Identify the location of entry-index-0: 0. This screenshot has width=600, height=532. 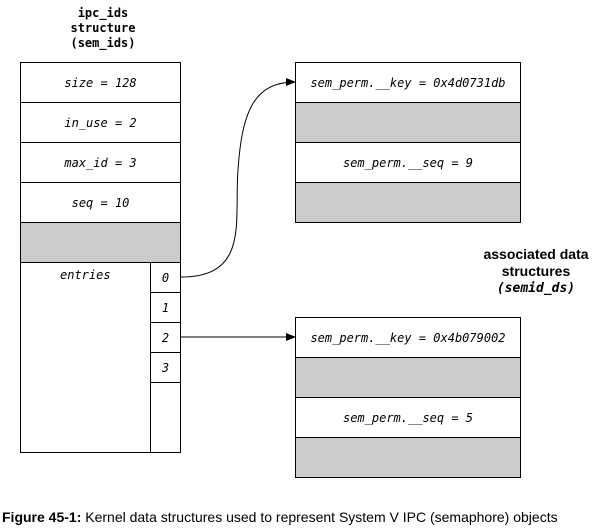
(165, 277).